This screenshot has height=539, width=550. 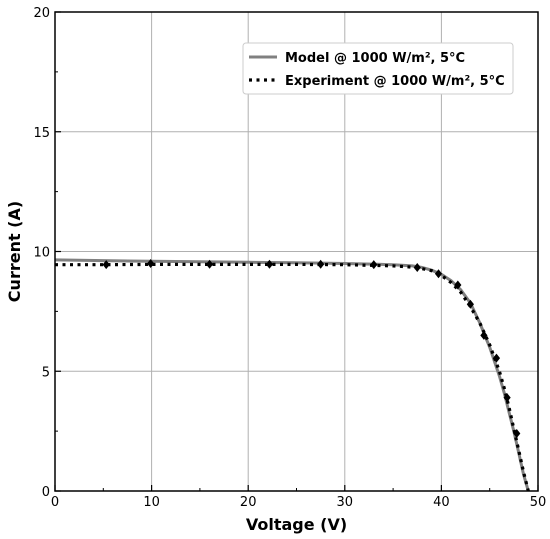 I want to click on x-axis-label: Voltage (V), so click(x=296, y=524).